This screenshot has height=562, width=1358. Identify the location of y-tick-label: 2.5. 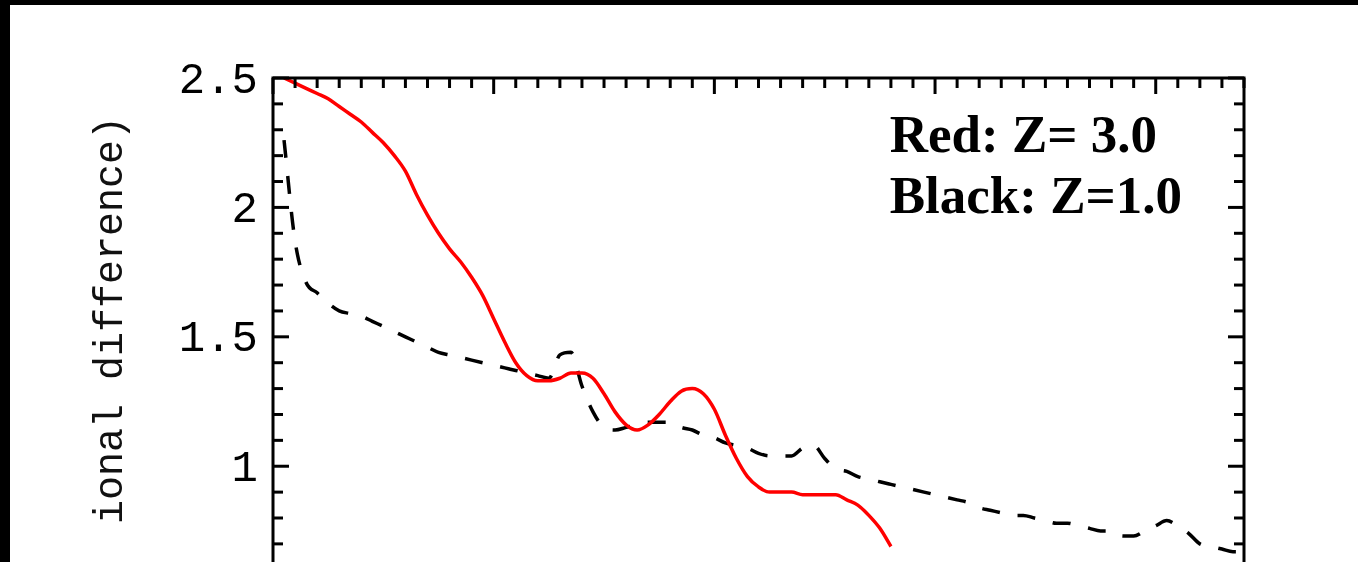
(218, 80).